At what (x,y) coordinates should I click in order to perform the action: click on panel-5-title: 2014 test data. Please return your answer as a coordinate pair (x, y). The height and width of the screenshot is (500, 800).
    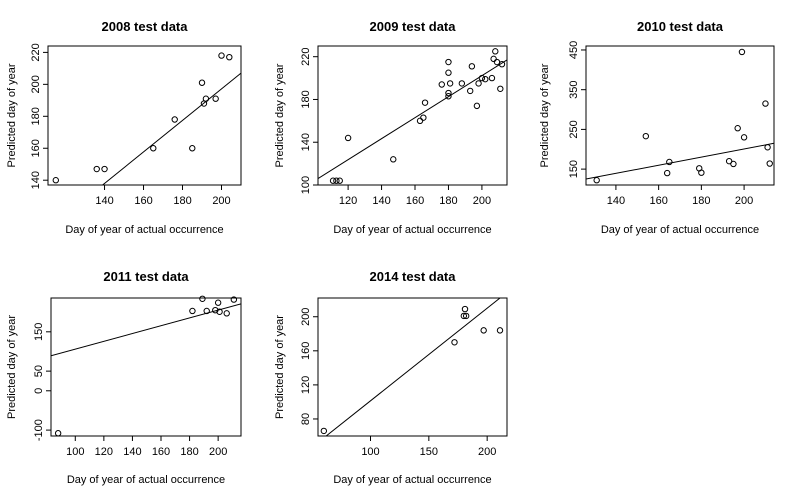
    Looking at the image, I should click on (413, 276).